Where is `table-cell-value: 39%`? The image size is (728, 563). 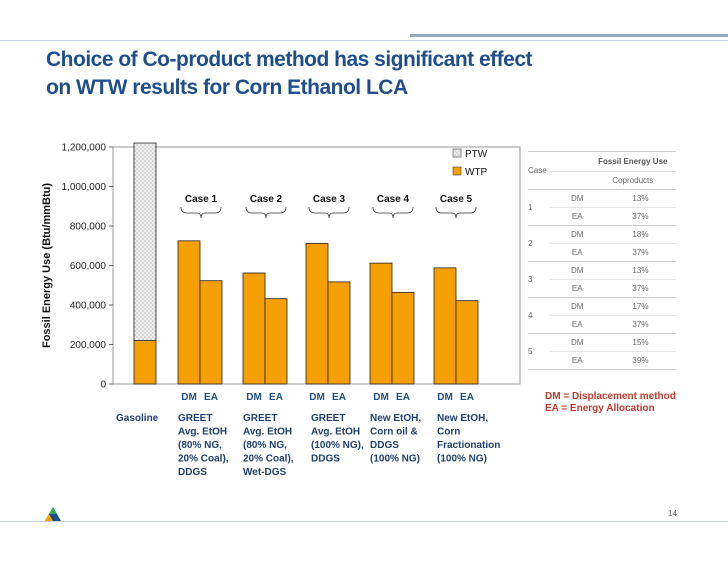 table-cell-value: 39% is located at coordinates (640, 360).